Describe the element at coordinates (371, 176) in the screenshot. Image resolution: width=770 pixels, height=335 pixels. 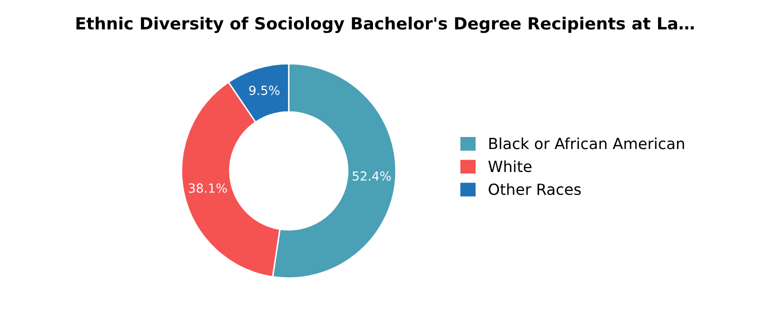
I see `data-label: 52.4%` at that location.